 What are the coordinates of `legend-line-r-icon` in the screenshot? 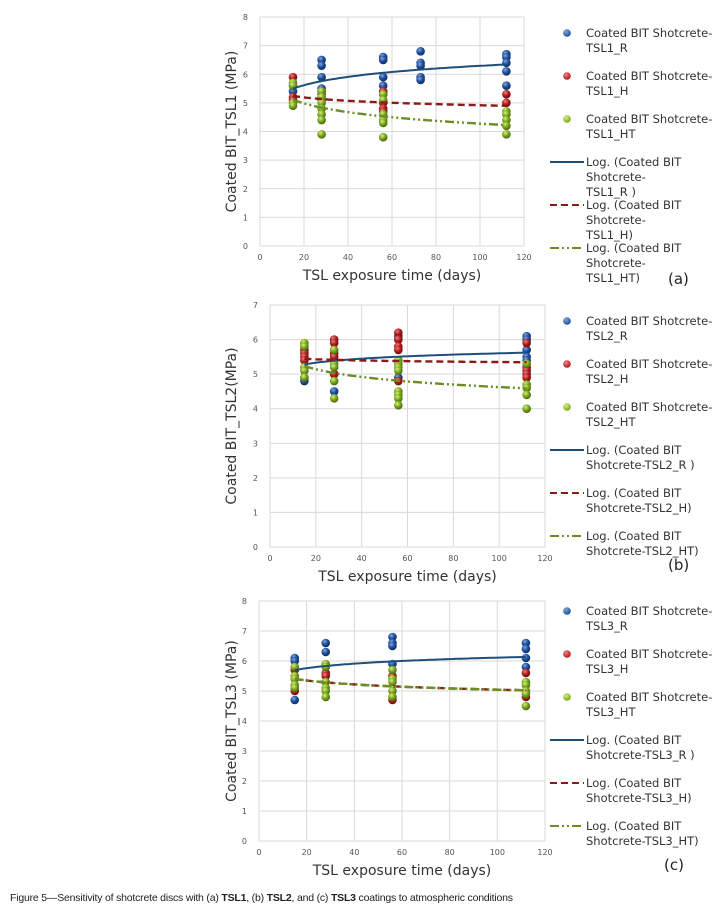 It's located at (567, 162).